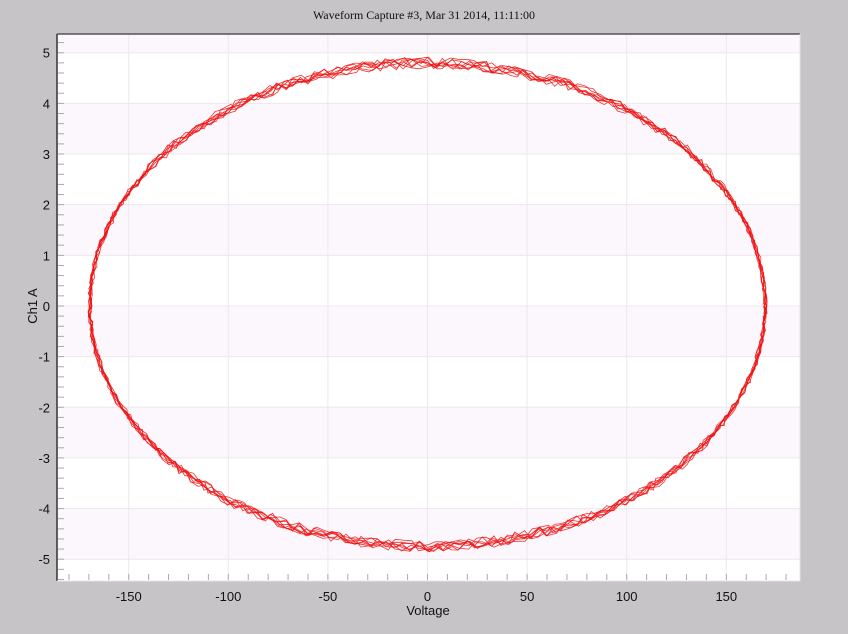 Image resolution: width=848 pixels, height=634 pixels. I want to click on y-tick-label: 5, so click(46, 53).